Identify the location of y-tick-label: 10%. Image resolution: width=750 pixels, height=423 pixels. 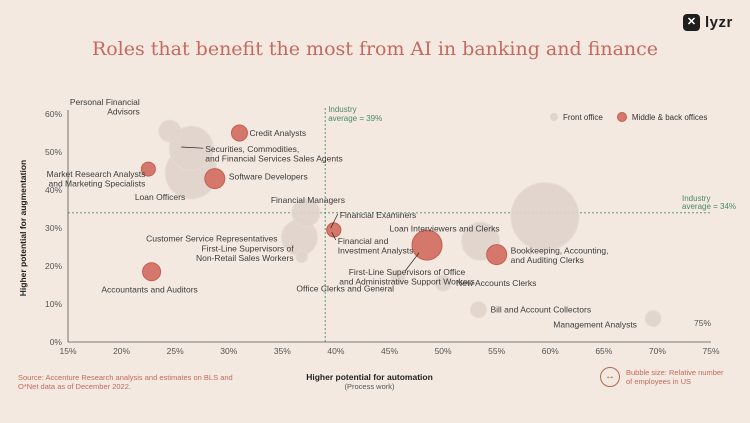
(53, 304).